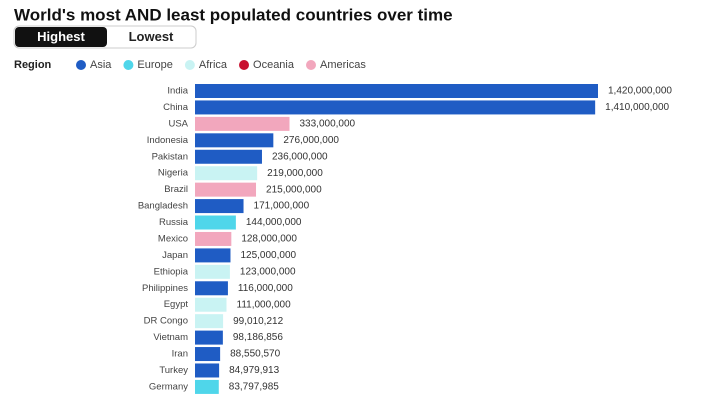 Image resolution: width=720 pixels, height=404 pixels. Describe the element at coordinates (178, 123) in the screenshot. I see `category-label: USA` at that location.